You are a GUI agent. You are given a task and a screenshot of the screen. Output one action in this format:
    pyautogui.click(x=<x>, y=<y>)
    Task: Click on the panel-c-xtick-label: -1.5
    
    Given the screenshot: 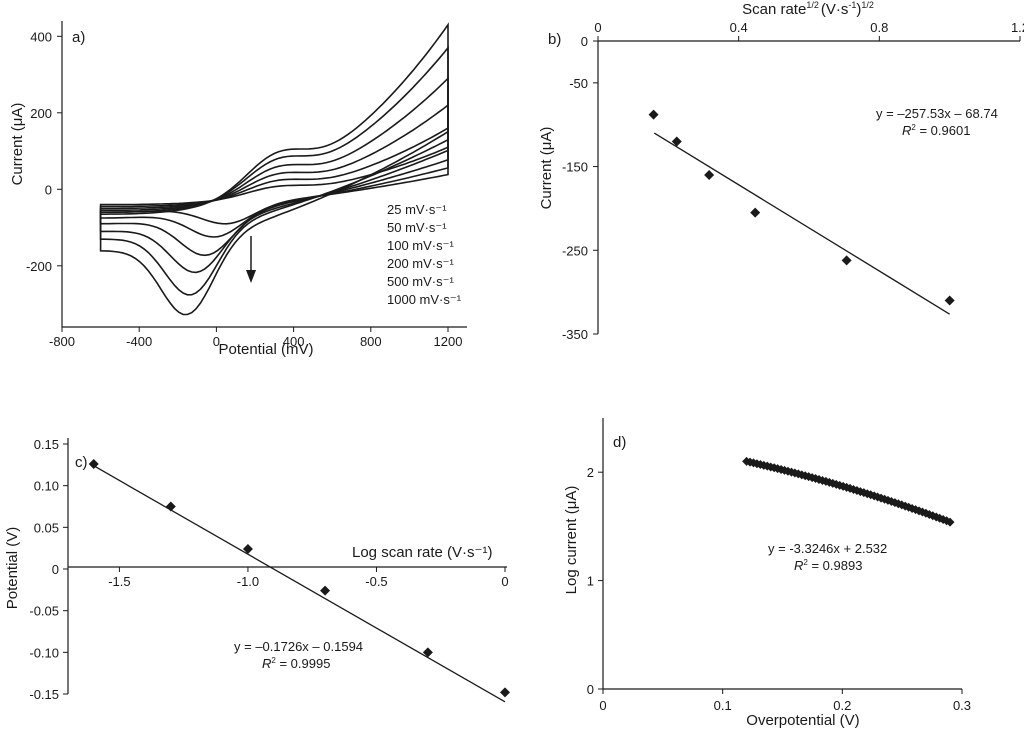 What is the action you would take?
    pyautogui.click(x=119, y=581)
    